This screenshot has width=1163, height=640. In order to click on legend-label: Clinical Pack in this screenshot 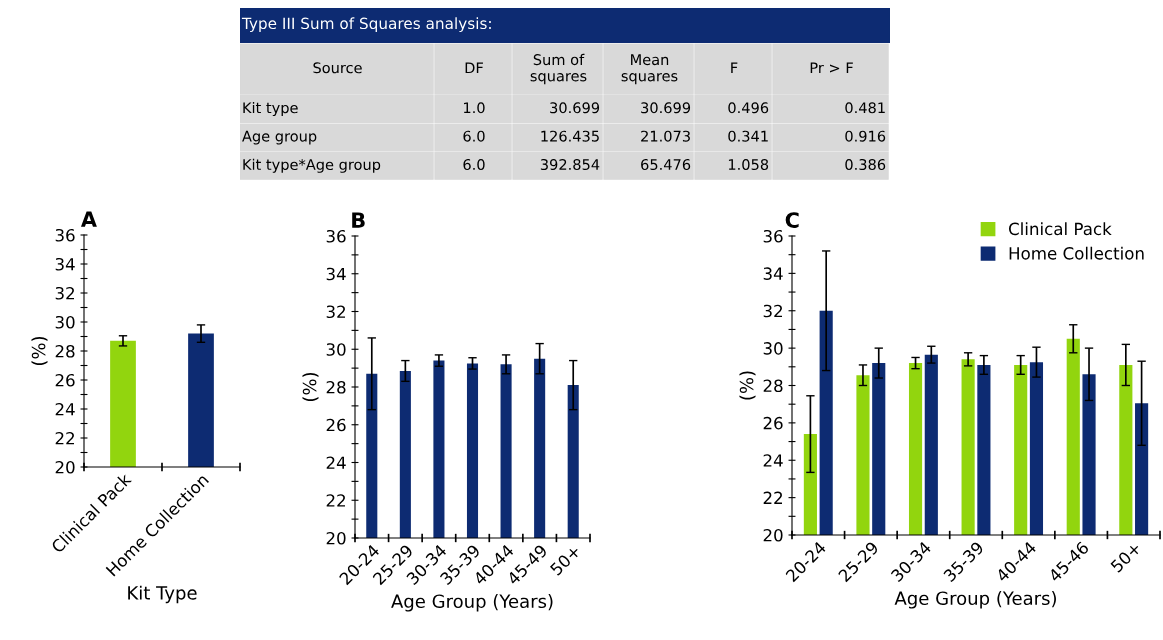, I will do `click(1060, 229)`.